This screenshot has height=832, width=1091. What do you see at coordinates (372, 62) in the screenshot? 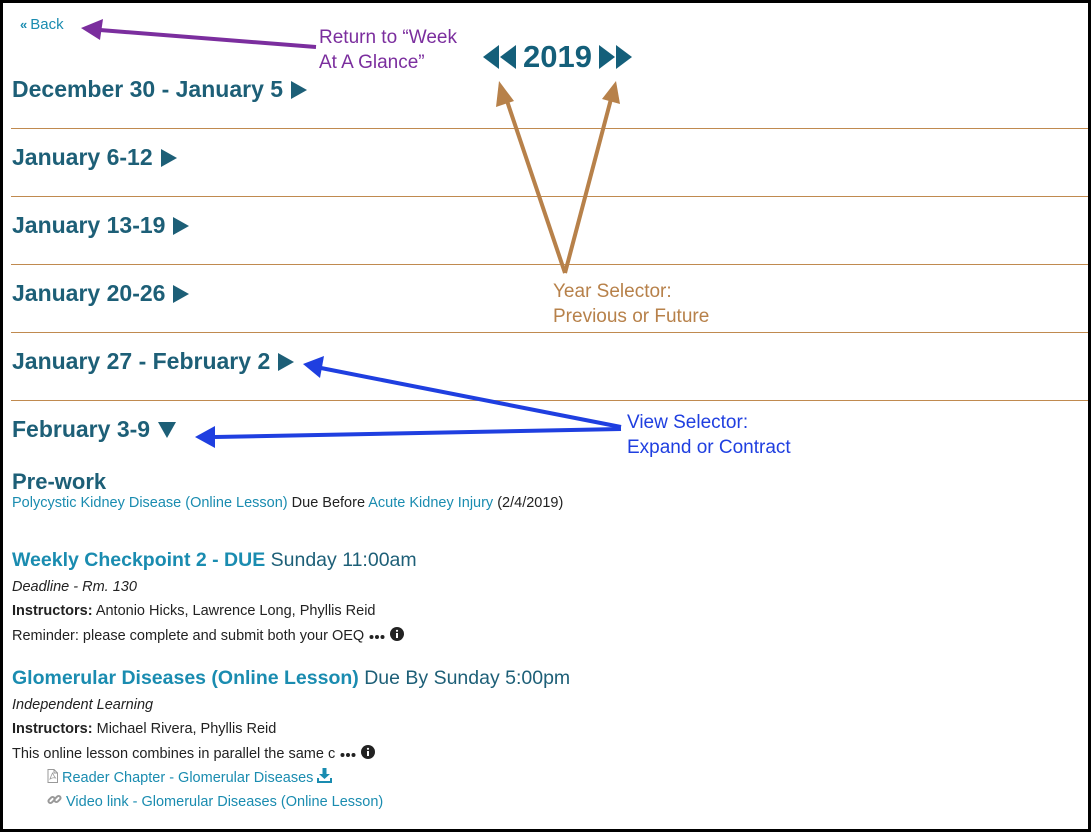
I see `annotation-line: At A Glance”` at bounding box center [372, 62].